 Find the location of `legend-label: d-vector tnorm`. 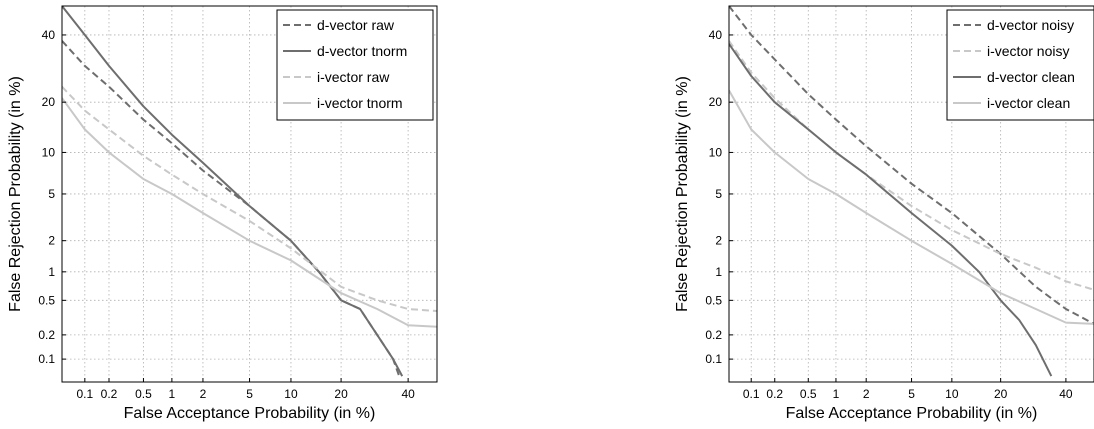

legend-label: d-vector tnorm is located at coordinates (362, 51).